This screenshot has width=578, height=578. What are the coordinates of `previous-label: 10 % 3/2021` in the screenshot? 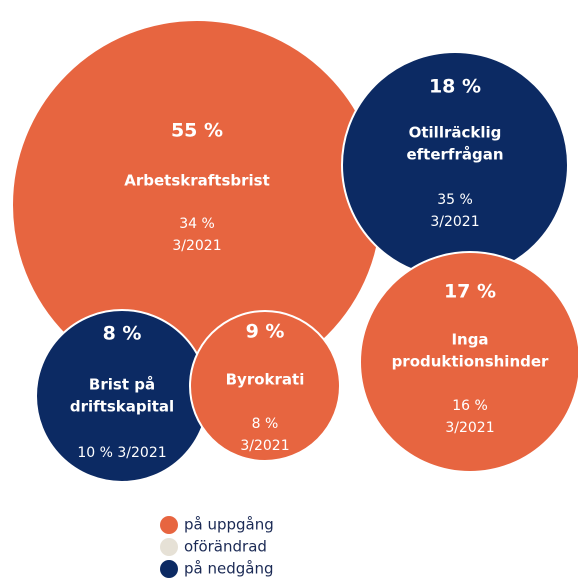 It's located at (121, 453).